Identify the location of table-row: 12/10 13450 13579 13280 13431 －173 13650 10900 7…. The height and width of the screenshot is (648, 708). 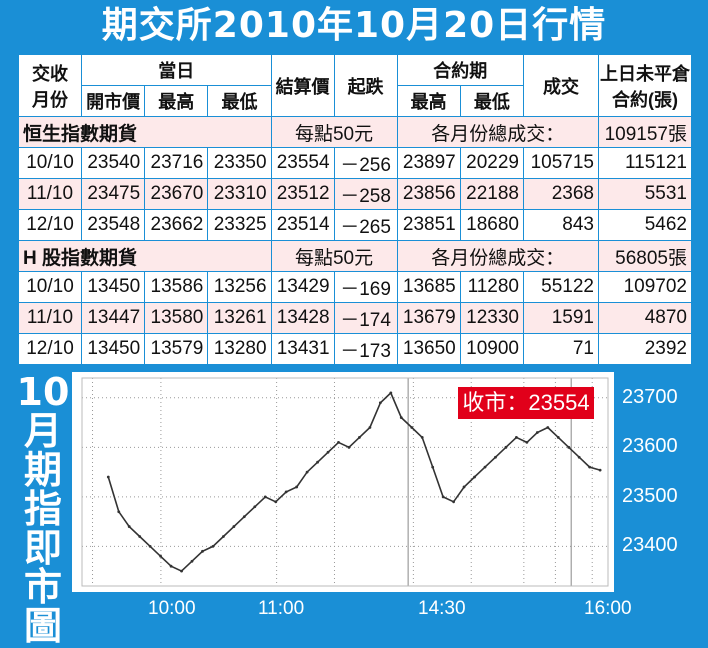
(355, 349).